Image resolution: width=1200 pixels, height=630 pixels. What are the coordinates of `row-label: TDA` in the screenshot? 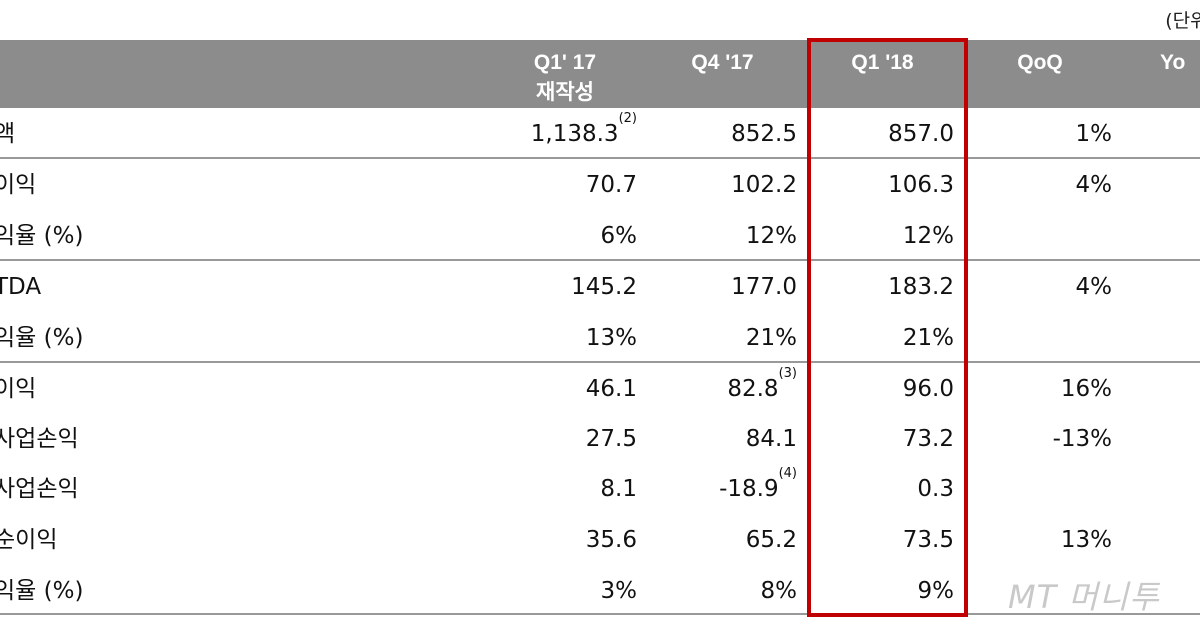 It's located at (21, 287).